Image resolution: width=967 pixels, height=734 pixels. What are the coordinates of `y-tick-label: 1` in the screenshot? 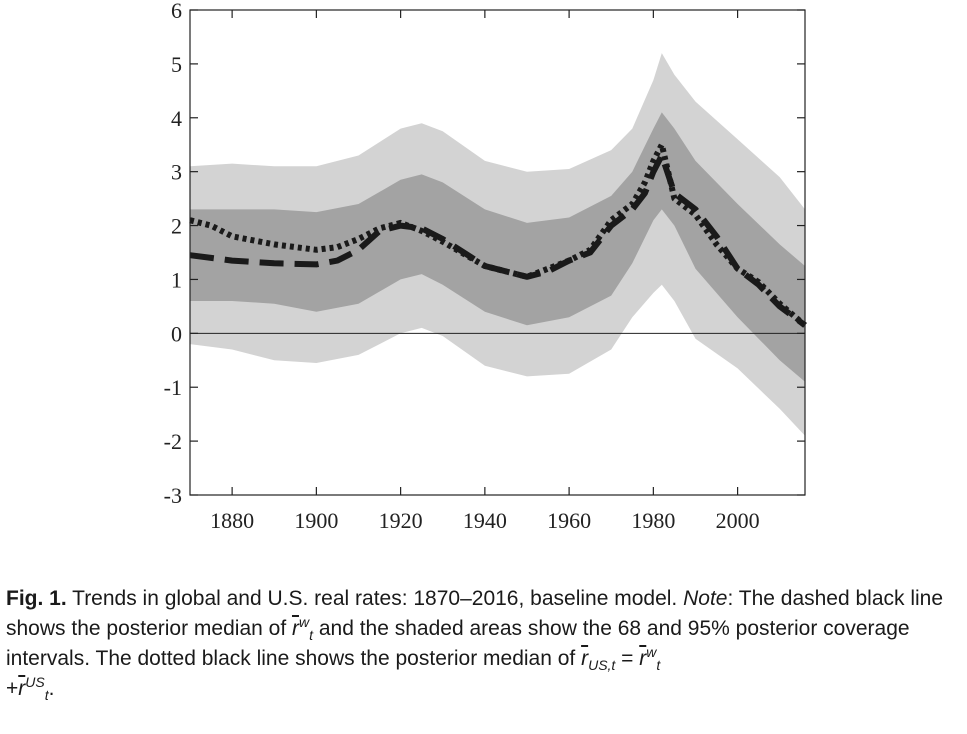 It's located at (176, 279).